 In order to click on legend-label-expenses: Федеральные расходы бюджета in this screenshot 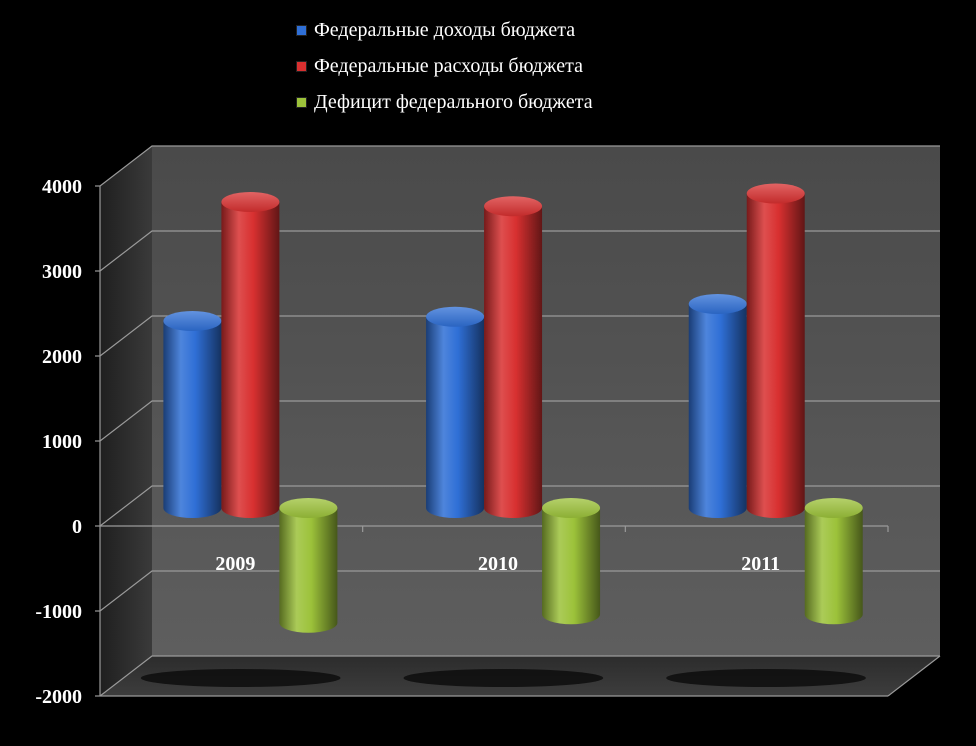, I will do `click(448, 65)`.